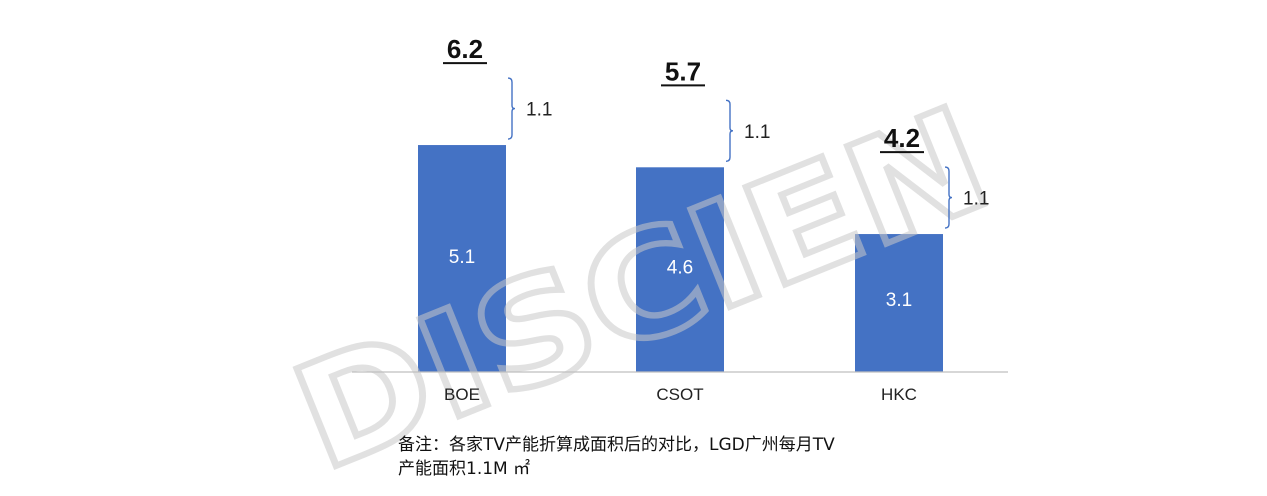 Image resolution: width=1267 pixels, height=496 pixels. Describe the element at coordinates (465, 49) in the screenshot. I see `total-label: 6.2` at that location.